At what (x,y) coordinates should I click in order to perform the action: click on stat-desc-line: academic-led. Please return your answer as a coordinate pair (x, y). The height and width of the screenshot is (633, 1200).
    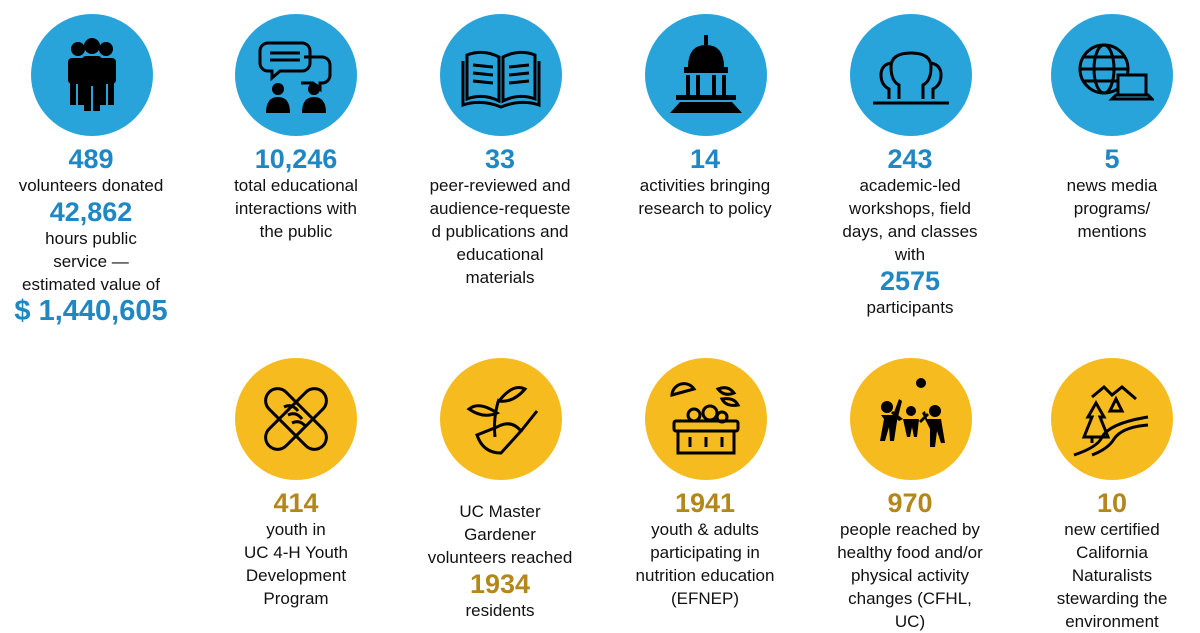
    Looking at the image, I should click on (910, 185).